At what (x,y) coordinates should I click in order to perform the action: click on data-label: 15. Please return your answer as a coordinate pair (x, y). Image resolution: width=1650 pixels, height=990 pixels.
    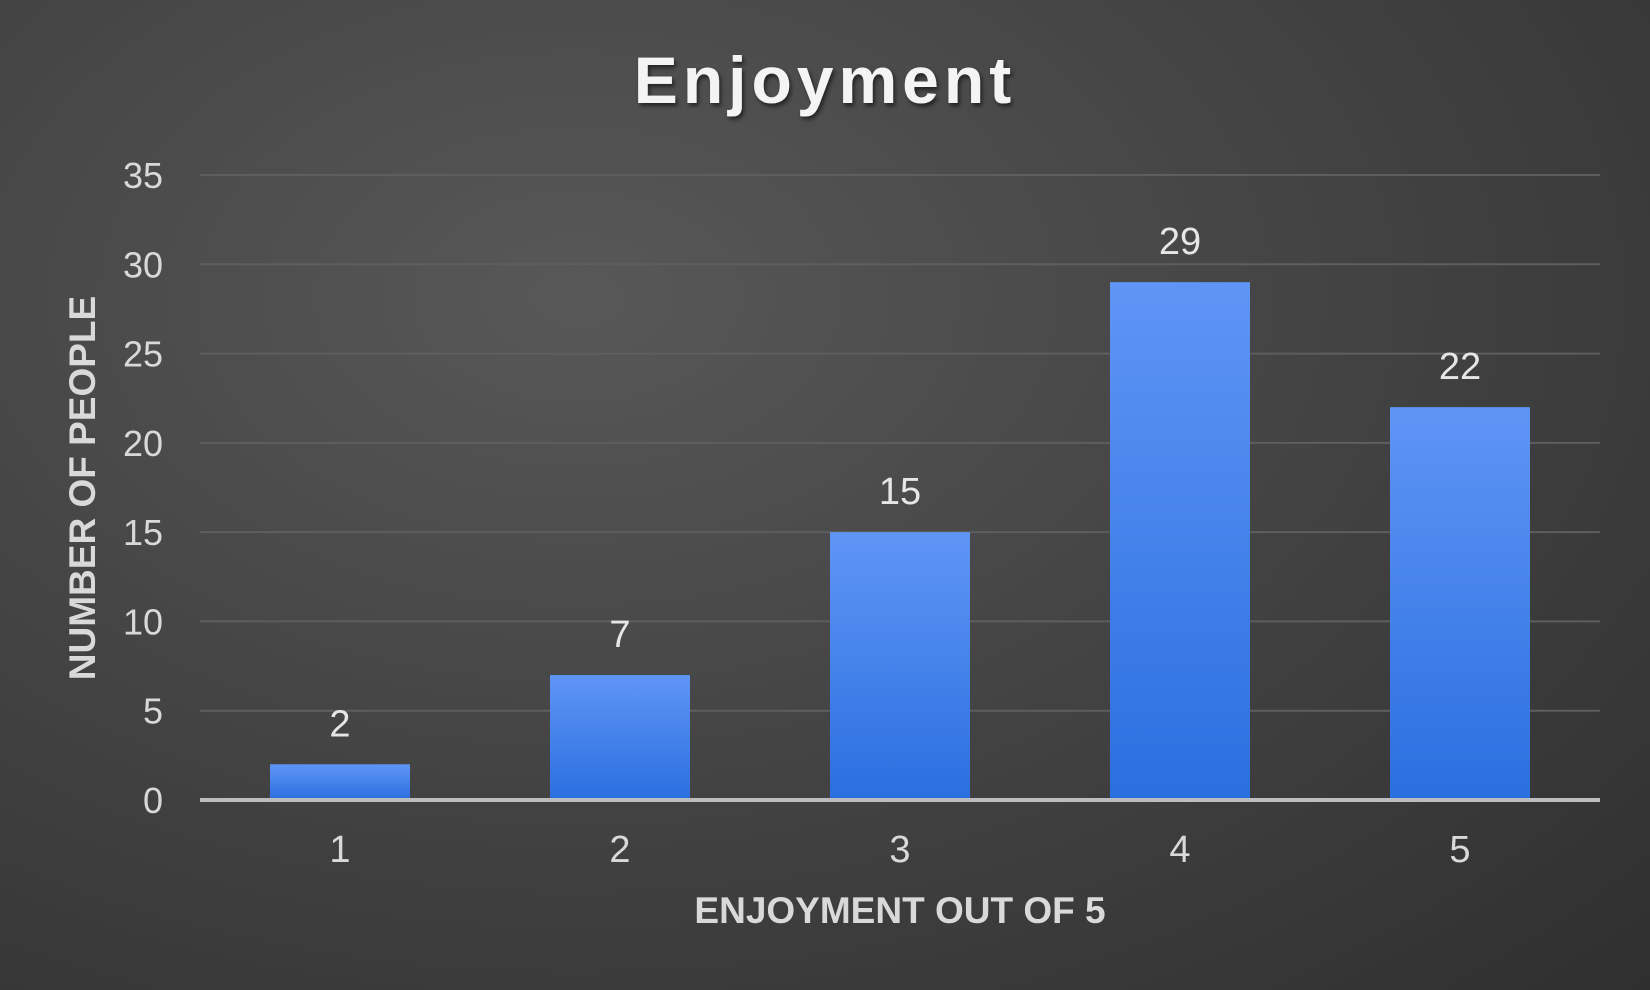
    Looking at the image, I should click on (900, 492).